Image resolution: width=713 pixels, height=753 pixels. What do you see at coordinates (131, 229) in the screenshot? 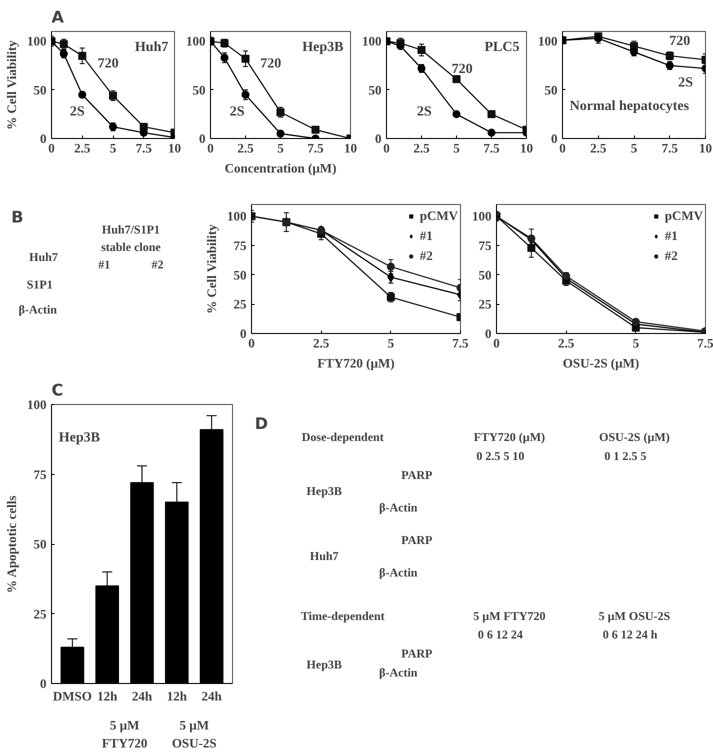
I see `text: Huh7/S1P1` at bounding box center [131, 229].